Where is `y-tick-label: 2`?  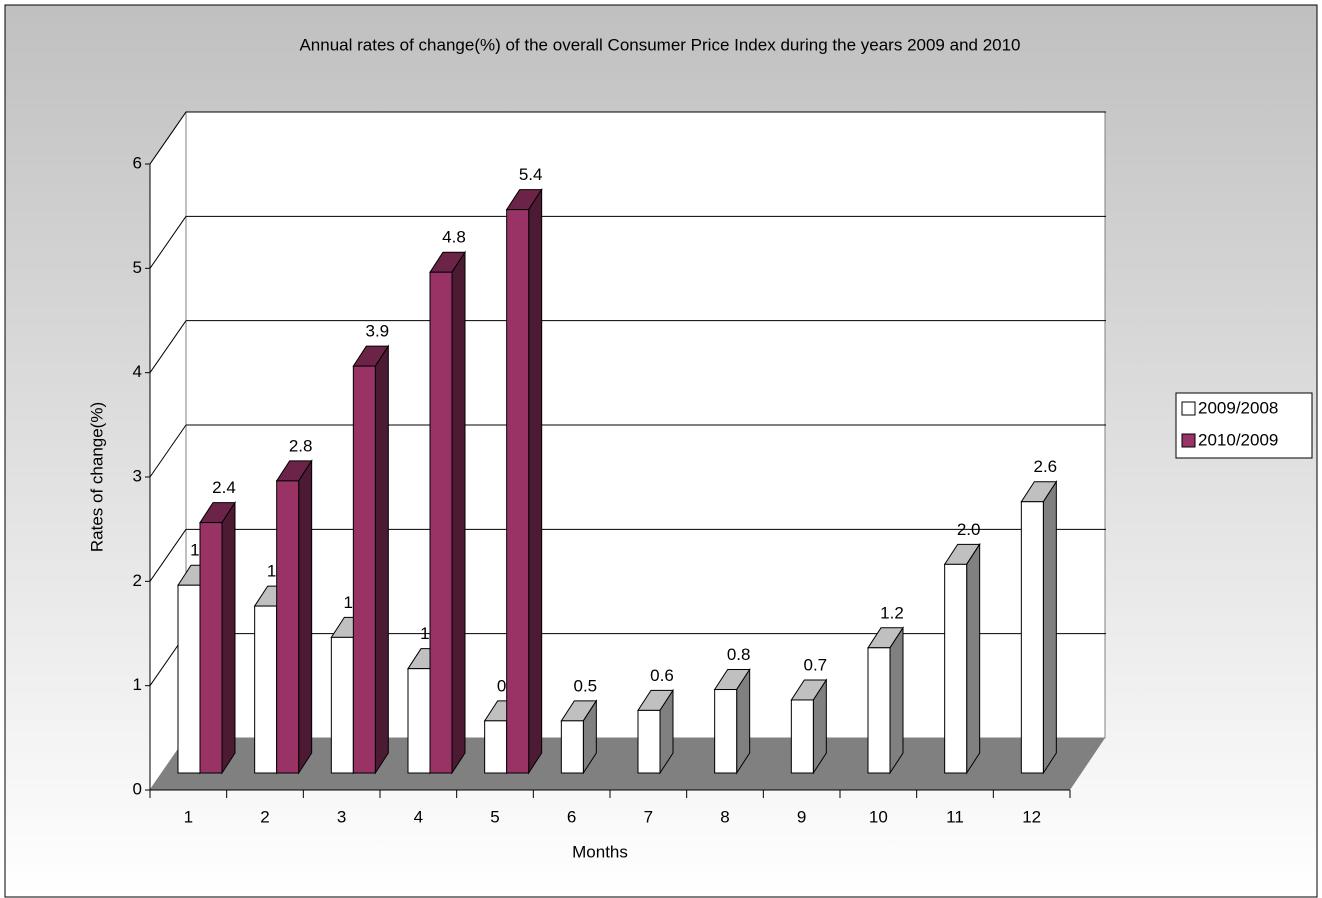 y-tick-label: 2 is located at coordinates (137, 580).